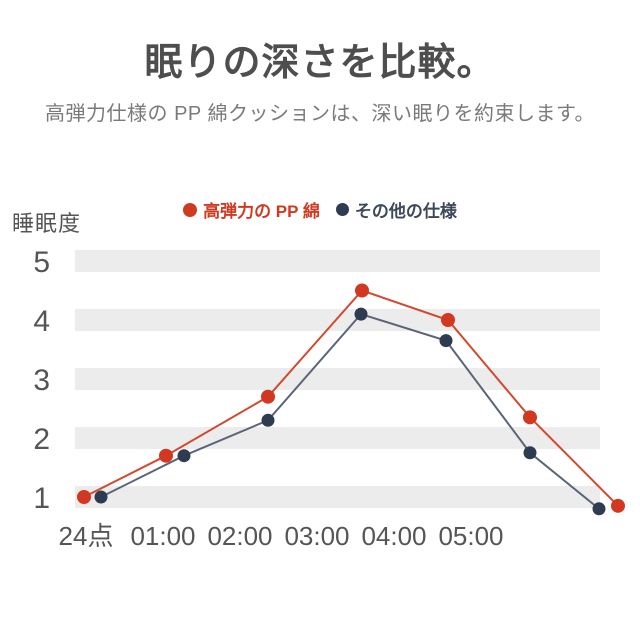 This screenshot has width=640, height=640. Describe the element at coordinates (41, 439) in the screenshot. I see `y-tick-label: 2` at that location.